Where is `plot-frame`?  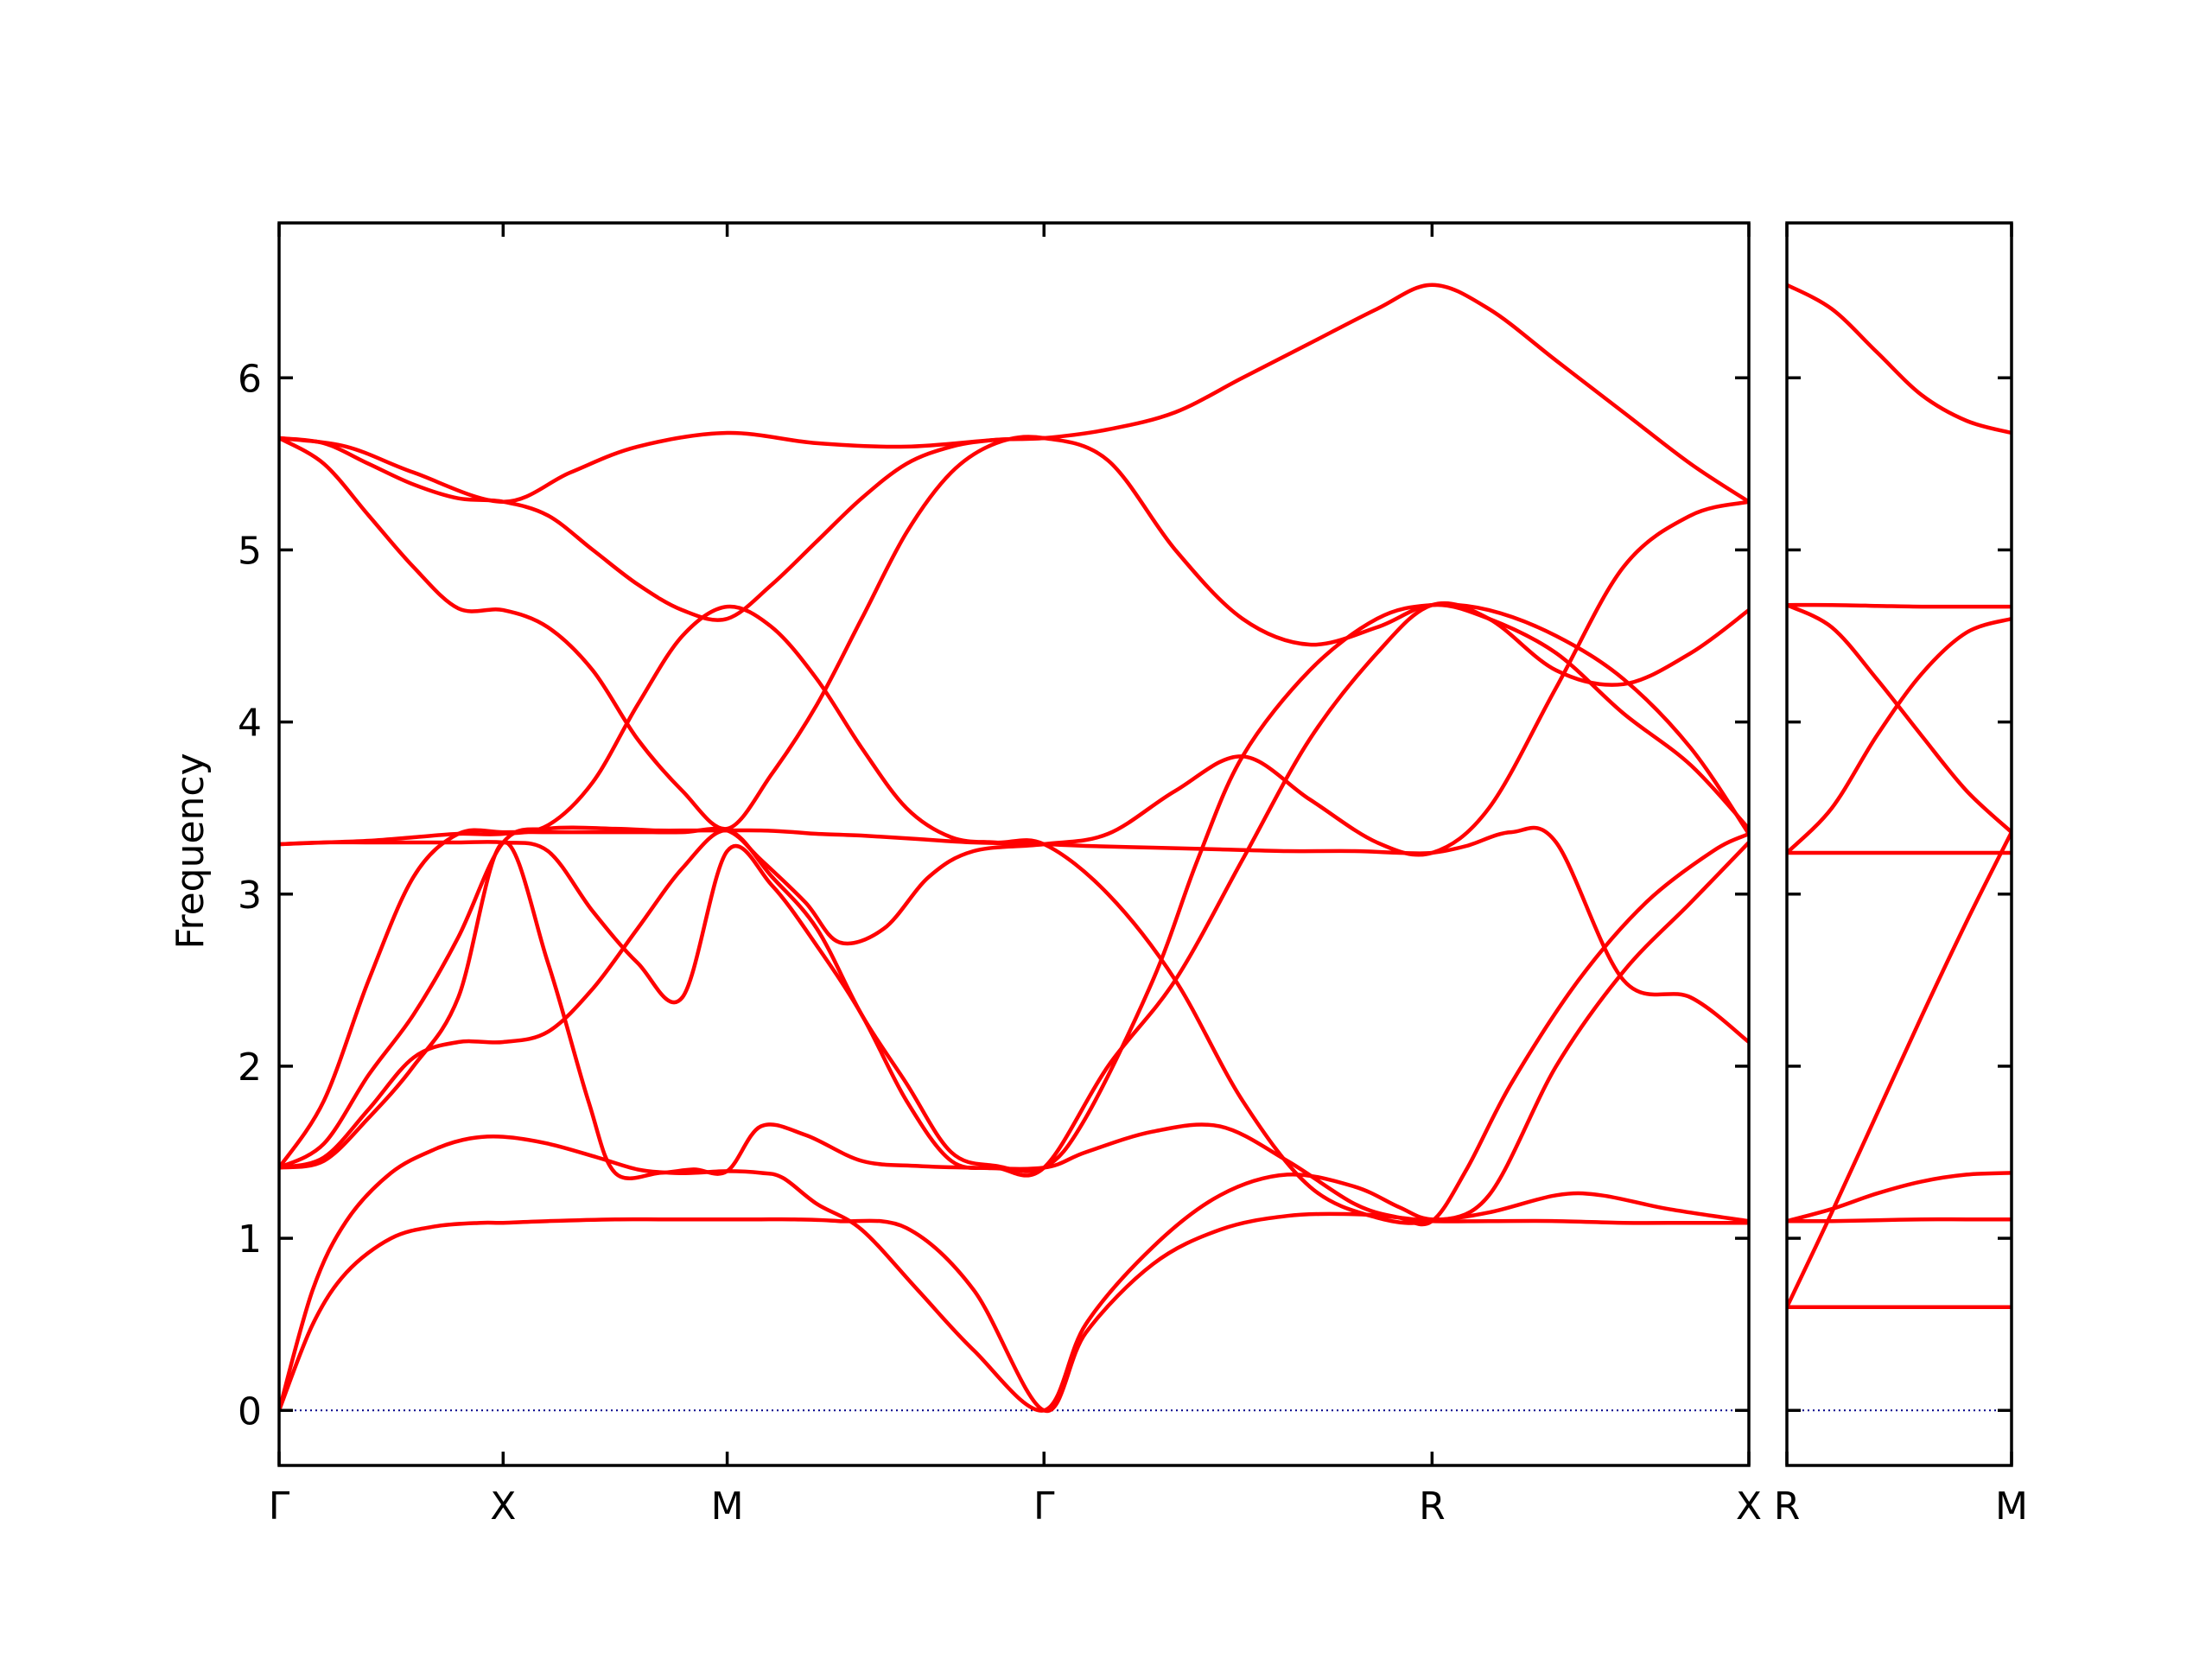 plot-frame is located at coordinates (1899, 844).